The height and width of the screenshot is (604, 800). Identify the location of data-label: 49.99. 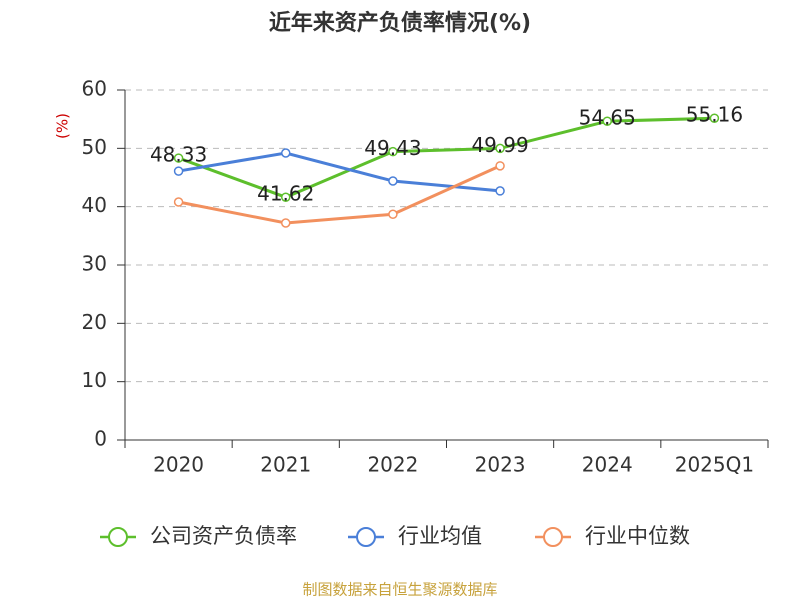
(499, 145).